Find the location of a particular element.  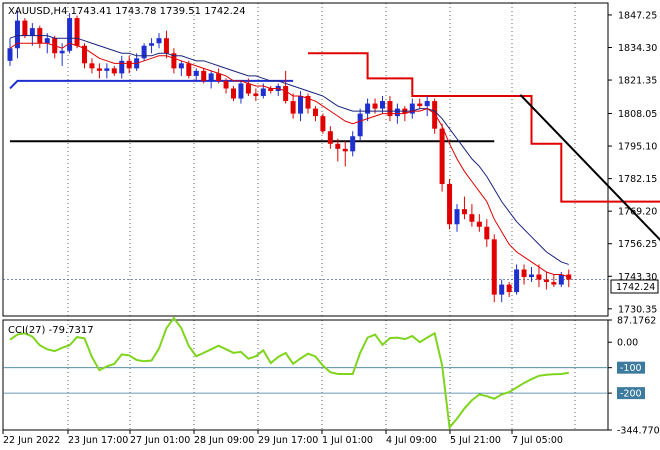

current-price-box is located at coordinates (634, 286).